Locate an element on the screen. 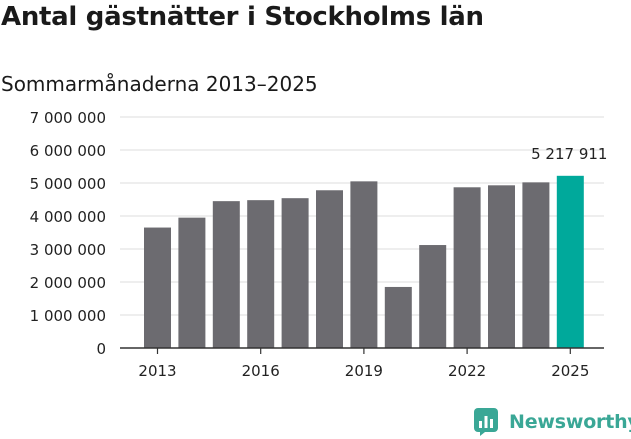  y-tick-label: 7 000 000 is located at coordinates (68, 118).